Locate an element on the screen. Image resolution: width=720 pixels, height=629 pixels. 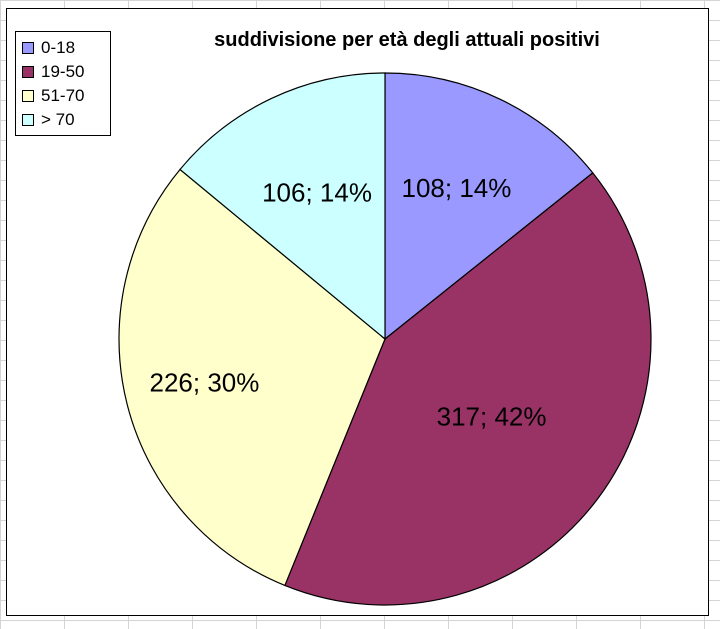
legend-label: 0-18 is located at coordinates (58, 47).